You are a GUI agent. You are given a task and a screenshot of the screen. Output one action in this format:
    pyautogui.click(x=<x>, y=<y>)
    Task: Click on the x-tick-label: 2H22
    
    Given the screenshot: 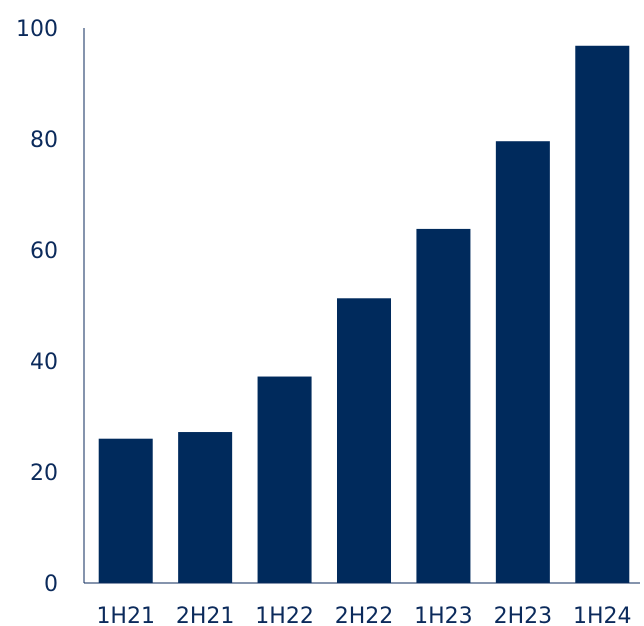 What is the action you would take?
    pyautogui.click(x=364, y=615)
    